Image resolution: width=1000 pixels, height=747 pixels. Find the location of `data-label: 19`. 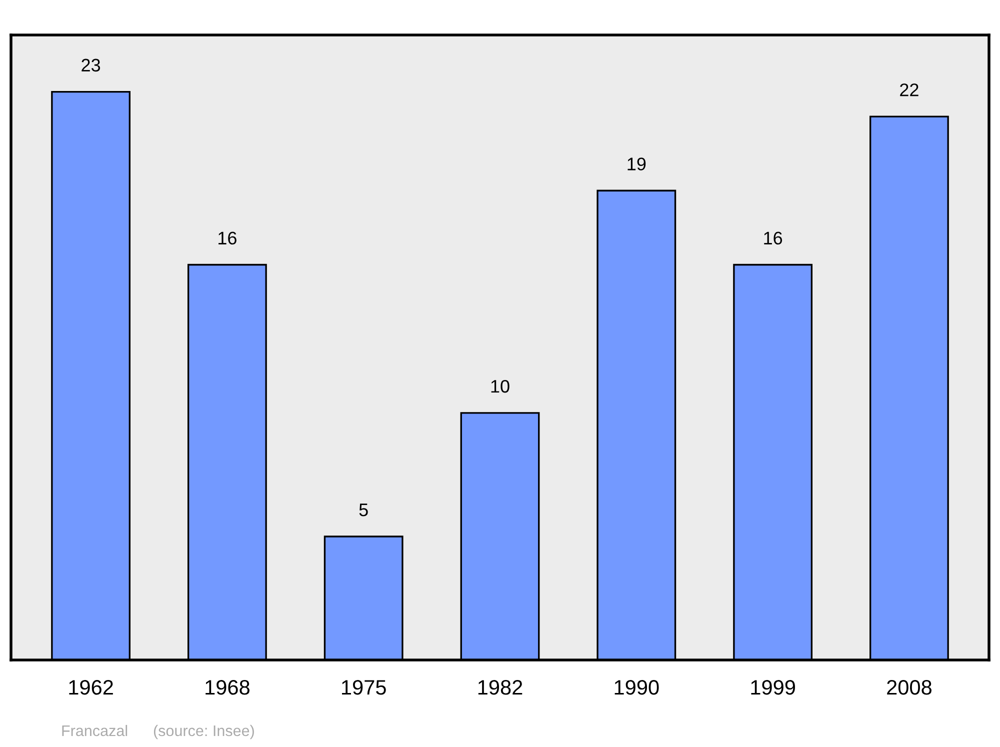

data-label: 19 is located at coordinates (637, 164).